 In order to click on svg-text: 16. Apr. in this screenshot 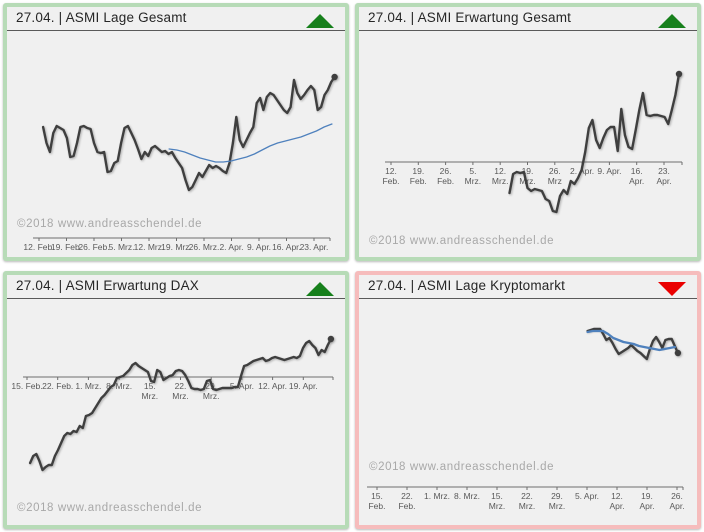, I will do `click(286, 247)`.